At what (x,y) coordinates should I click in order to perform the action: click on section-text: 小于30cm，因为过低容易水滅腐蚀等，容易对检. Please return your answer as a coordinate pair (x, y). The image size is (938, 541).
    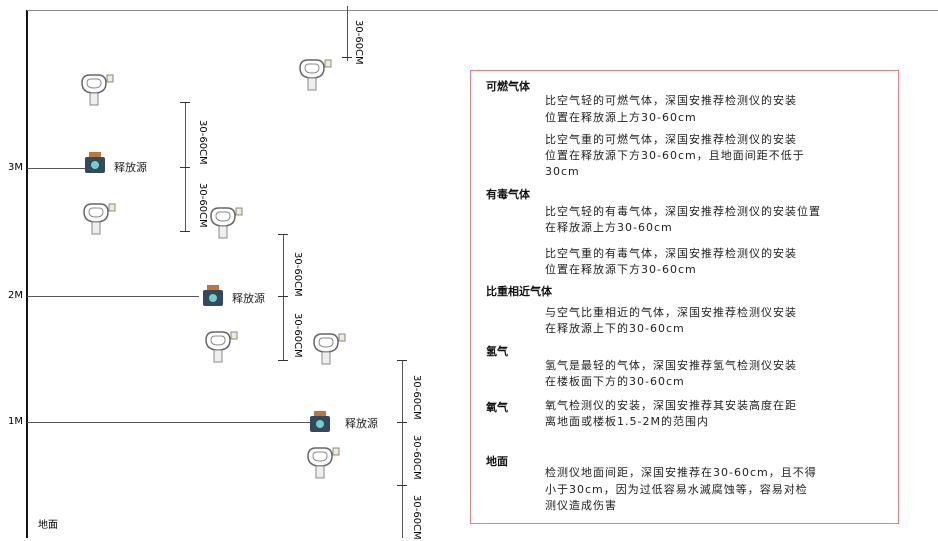
    Looking at the image, I should click on (676, 489).